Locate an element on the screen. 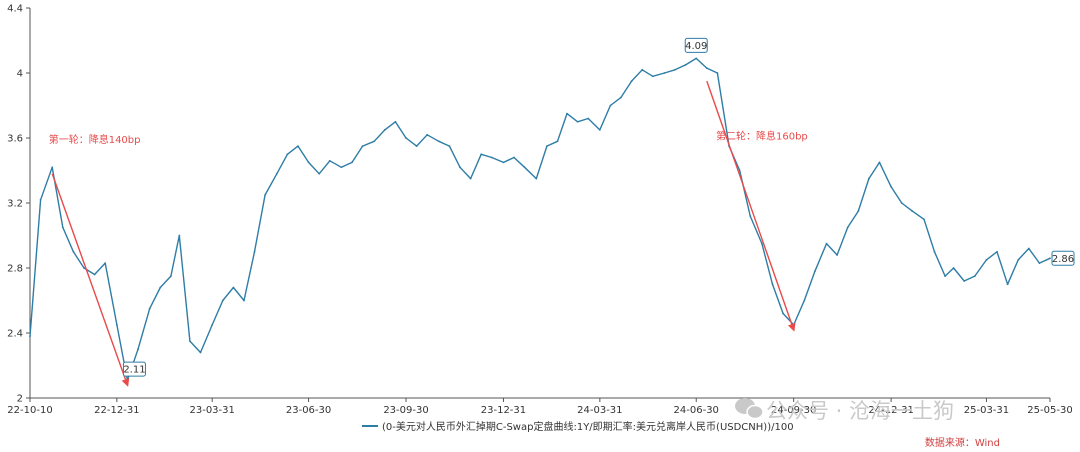  y-axis-ticks: 2 2.4 2.8 3.2 3.6 4 4.4 is located at coordinates (18, 204).